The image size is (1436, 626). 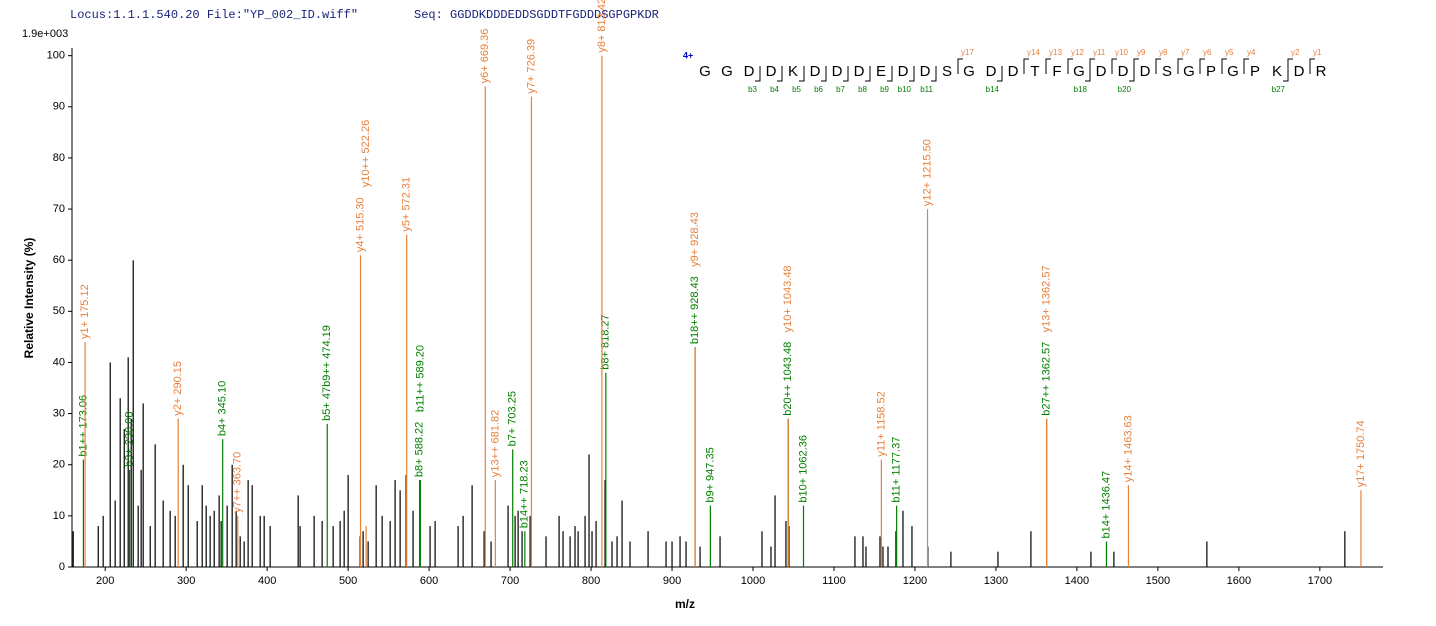 I want to click on x-tick-label: 700, so click(x=510, y=581).